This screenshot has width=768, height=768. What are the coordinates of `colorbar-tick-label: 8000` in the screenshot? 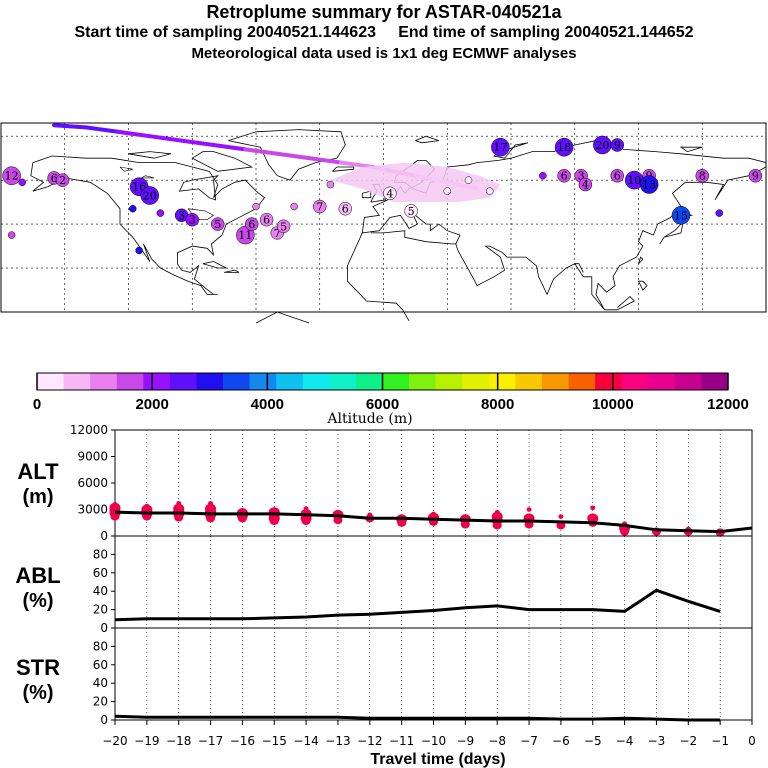 It's located at (497, 404).